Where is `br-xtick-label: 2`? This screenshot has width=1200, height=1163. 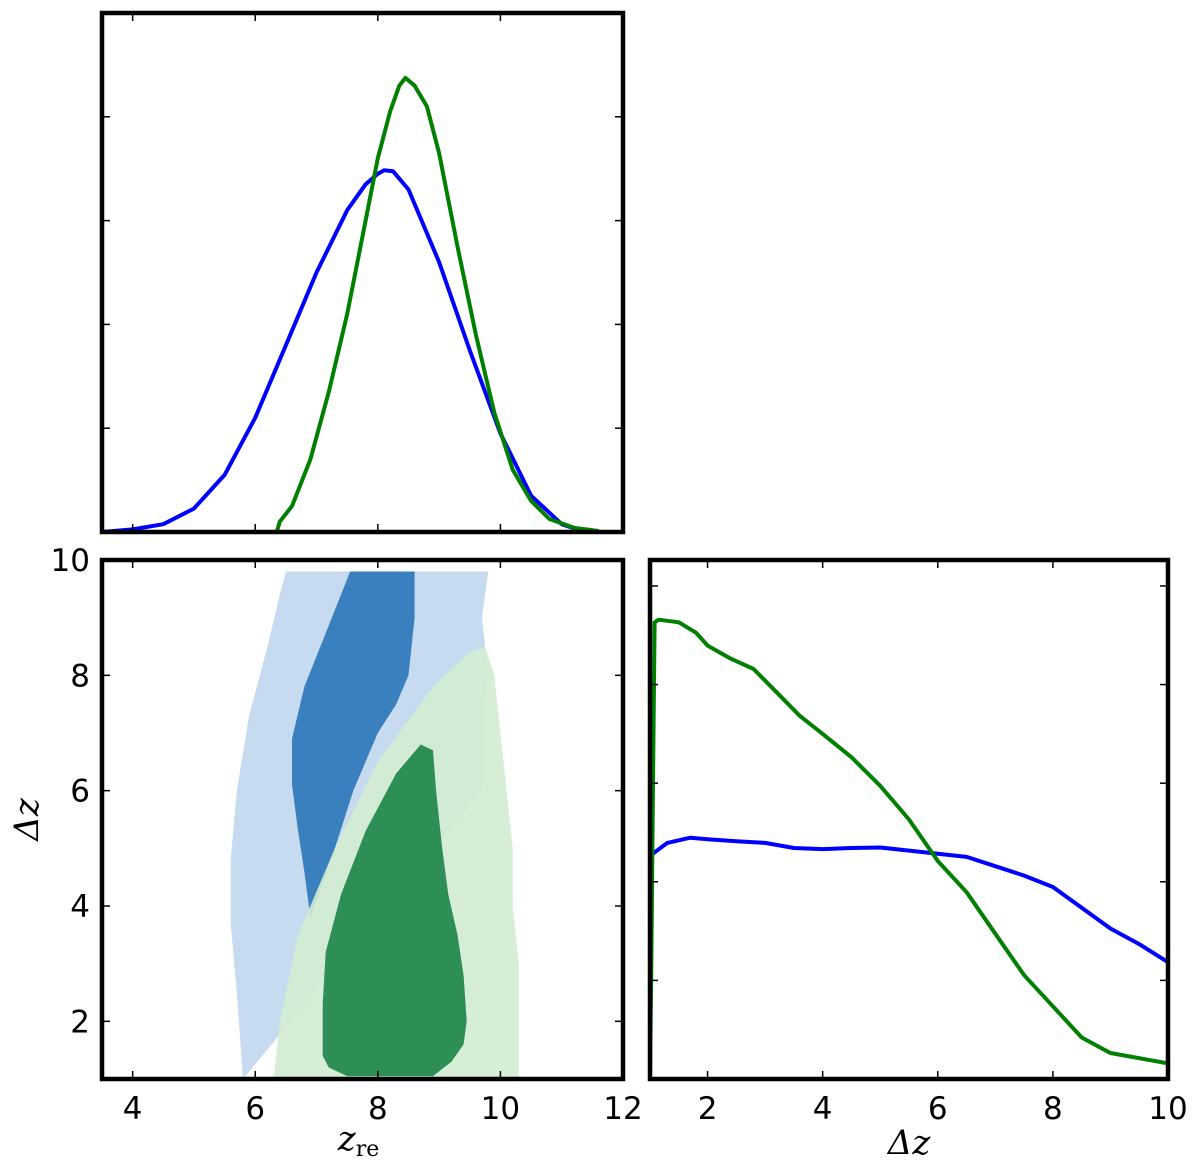 br-xtick-label: 2 is located at coordinates (708, 1109).